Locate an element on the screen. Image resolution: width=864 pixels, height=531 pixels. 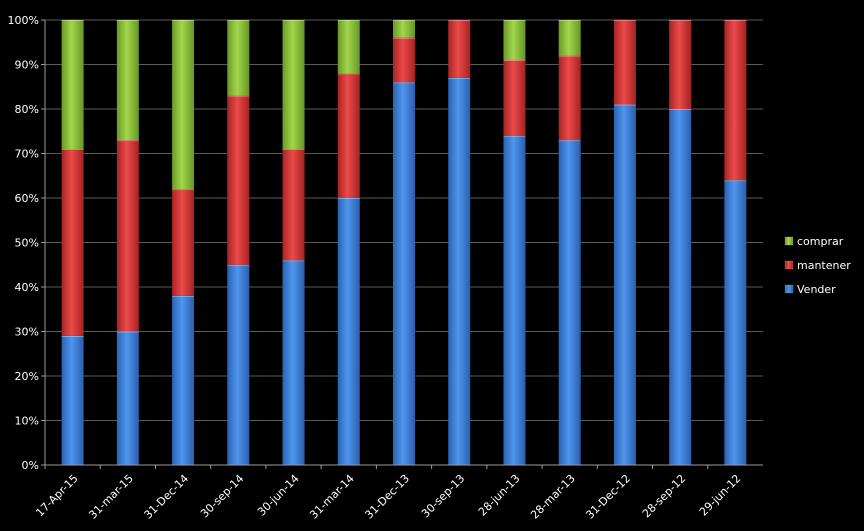
y-tick-label: 20% is located at coordinates (27, 376).